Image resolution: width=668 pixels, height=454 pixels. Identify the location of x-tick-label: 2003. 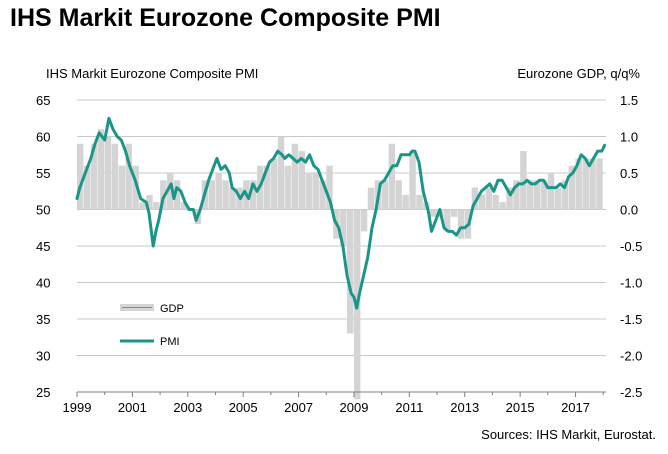
(187, 407).